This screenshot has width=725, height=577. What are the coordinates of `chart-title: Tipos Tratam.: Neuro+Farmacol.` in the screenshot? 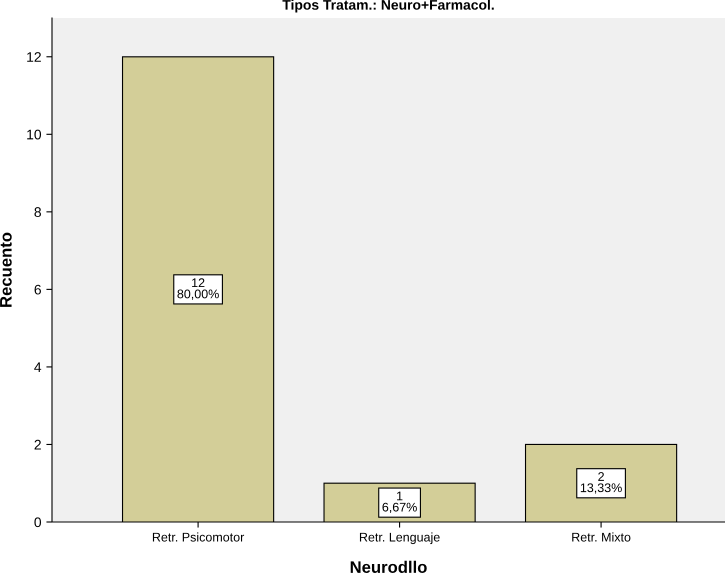 It's located at (388, 6).